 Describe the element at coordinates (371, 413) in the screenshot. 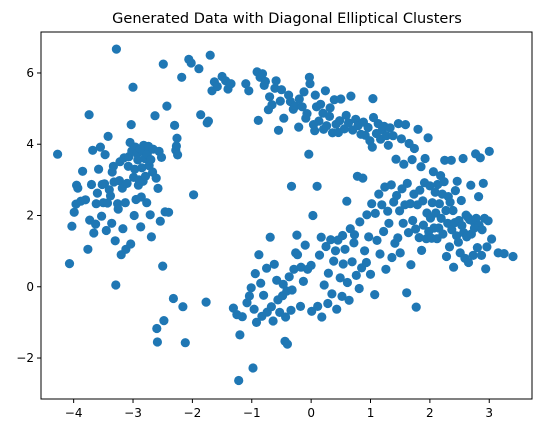

I see `x-tick-label: 1` at that location.